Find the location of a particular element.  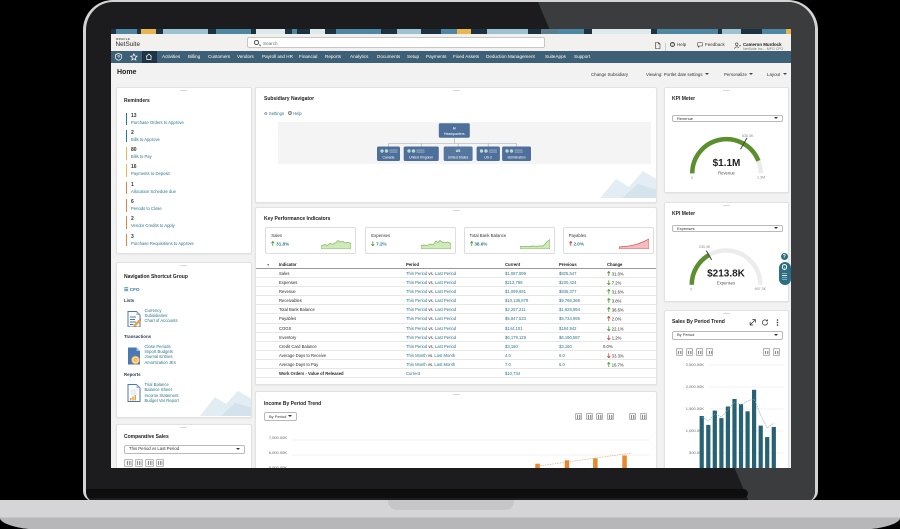

svg-text: United Kingdom is located at coordinates (421, 157).